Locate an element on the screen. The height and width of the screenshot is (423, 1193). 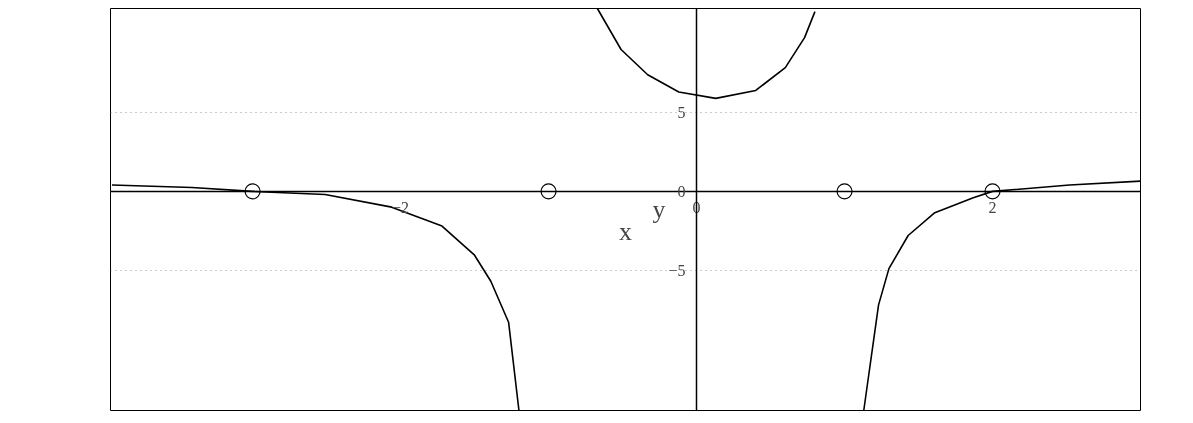
x-axis-title: x is located at coordinates (625, 231).